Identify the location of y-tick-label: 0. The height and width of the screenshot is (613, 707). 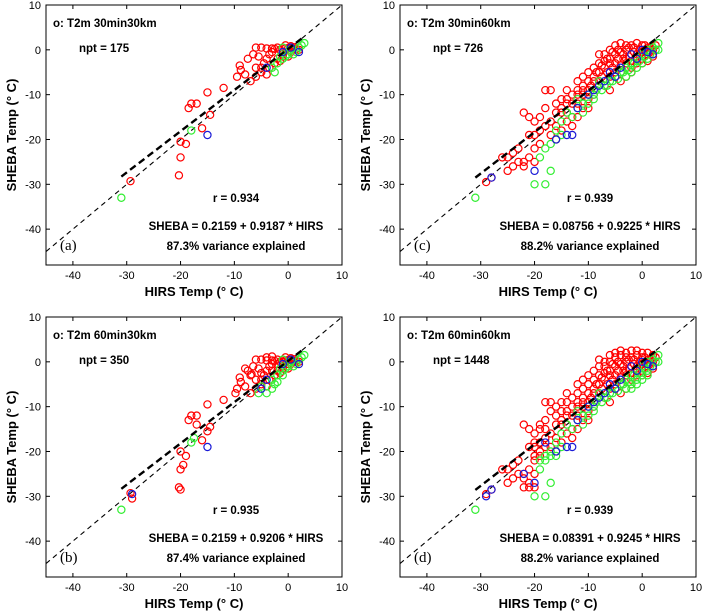
(38, 363).